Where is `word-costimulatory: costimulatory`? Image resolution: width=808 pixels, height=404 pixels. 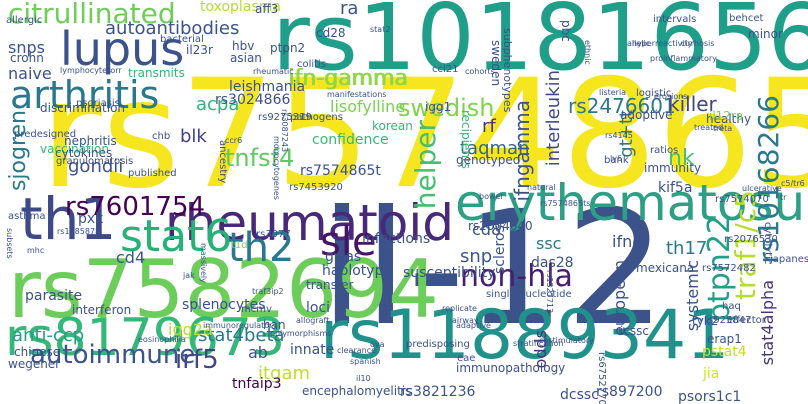 word-costimulatory: costimulatory is located at coordinates (566, 340).